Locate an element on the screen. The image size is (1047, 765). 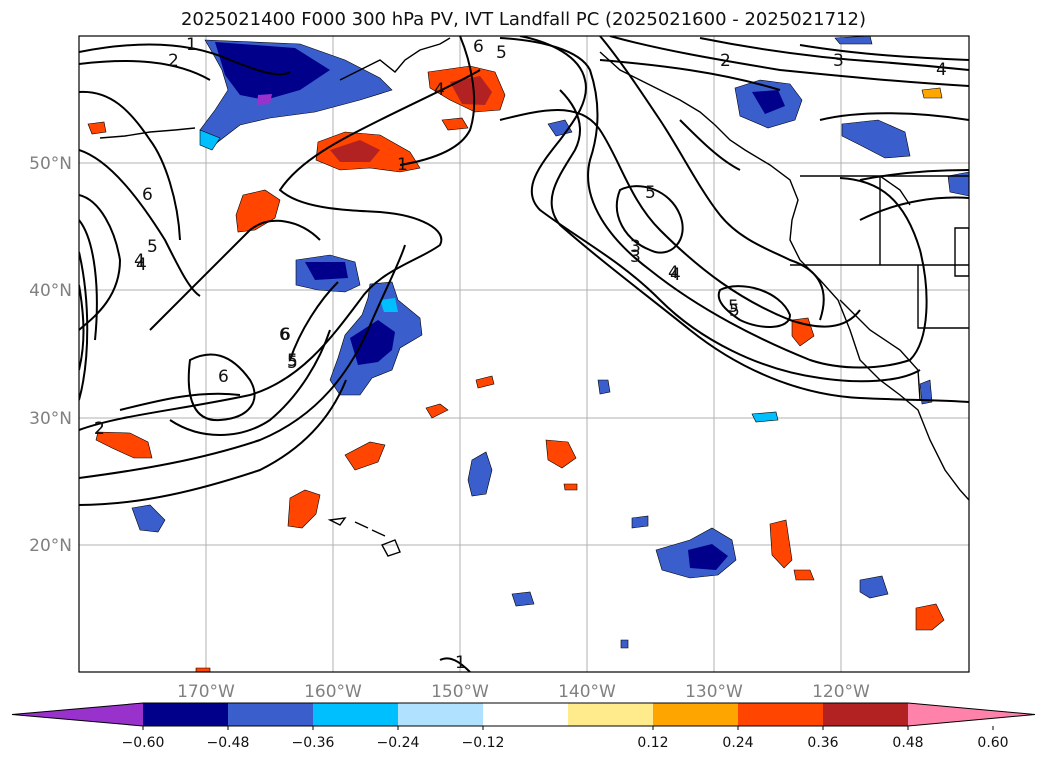
lon-label: 140°W is located at coordinates (587, 692).